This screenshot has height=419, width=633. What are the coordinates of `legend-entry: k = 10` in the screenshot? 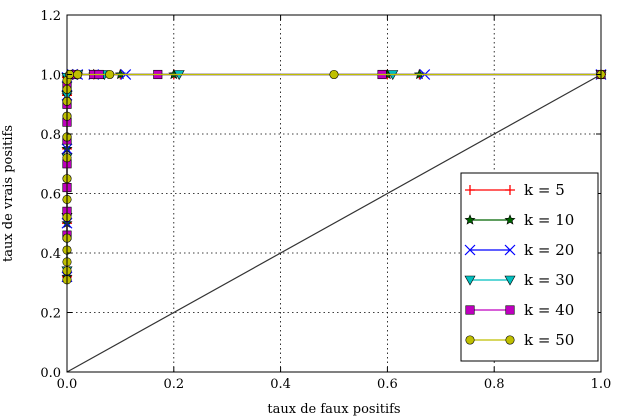 It's located at (519, 220).